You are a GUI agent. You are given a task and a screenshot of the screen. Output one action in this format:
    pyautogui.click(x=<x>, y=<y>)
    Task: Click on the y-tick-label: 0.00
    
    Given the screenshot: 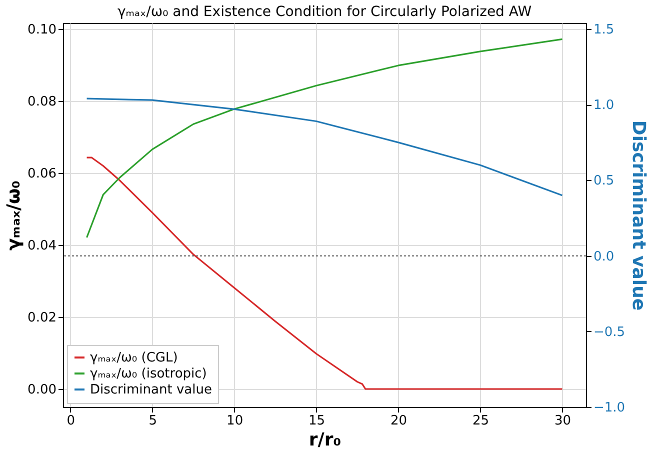 What is the action you would take?
    pyautogui.click(x=42, y=390)
    